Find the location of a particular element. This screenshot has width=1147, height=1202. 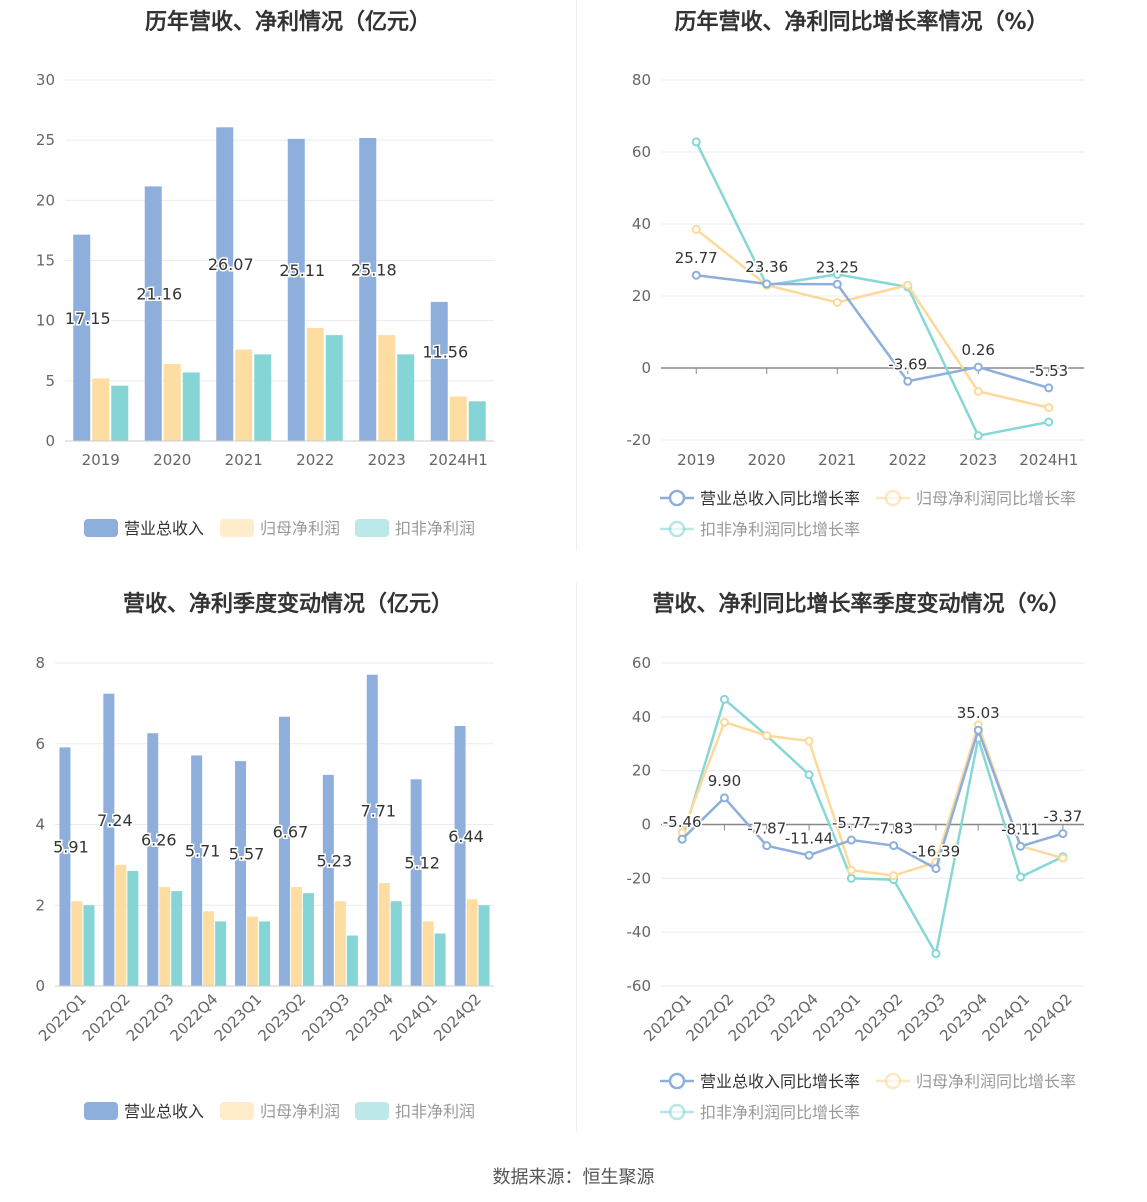

data-label: 11.56 is located at coordinates (445, 351).